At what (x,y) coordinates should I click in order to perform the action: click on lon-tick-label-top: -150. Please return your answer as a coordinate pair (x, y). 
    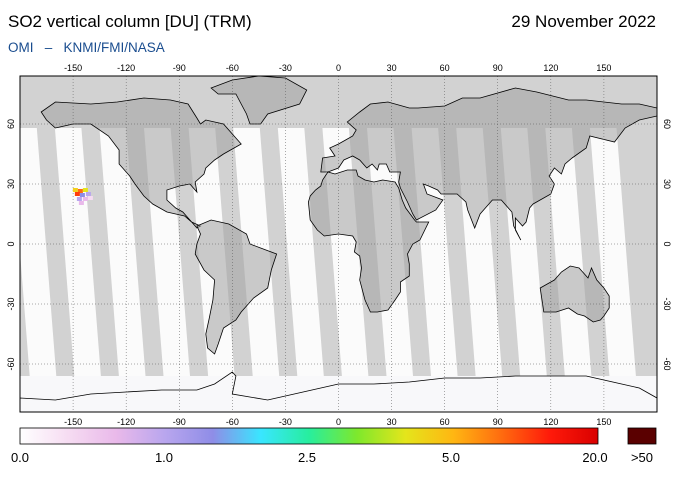
    Looking at the image, I should click on (73, 68).